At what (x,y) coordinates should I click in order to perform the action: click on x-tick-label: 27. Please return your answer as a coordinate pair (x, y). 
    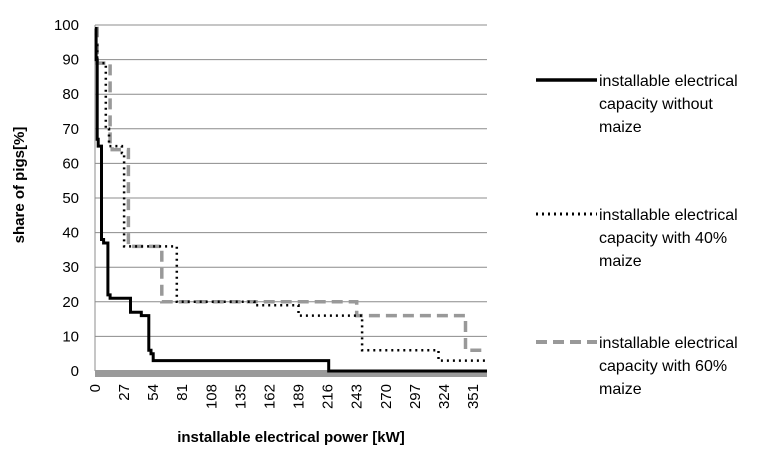
    Looking at the image, I should click on (124, 392).